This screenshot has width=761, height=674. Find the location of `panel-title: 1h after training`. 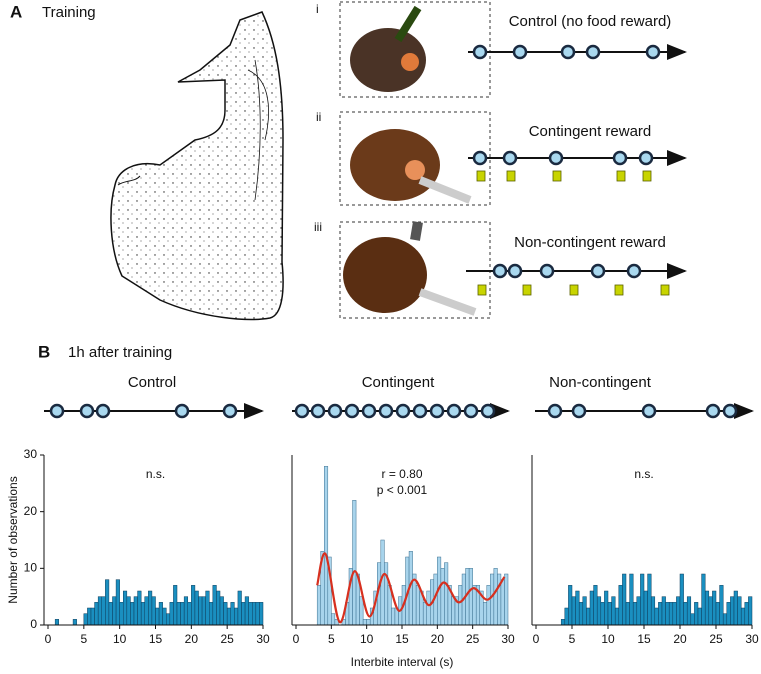

panel-title: 1h after training is located at coordinates (120, 352).